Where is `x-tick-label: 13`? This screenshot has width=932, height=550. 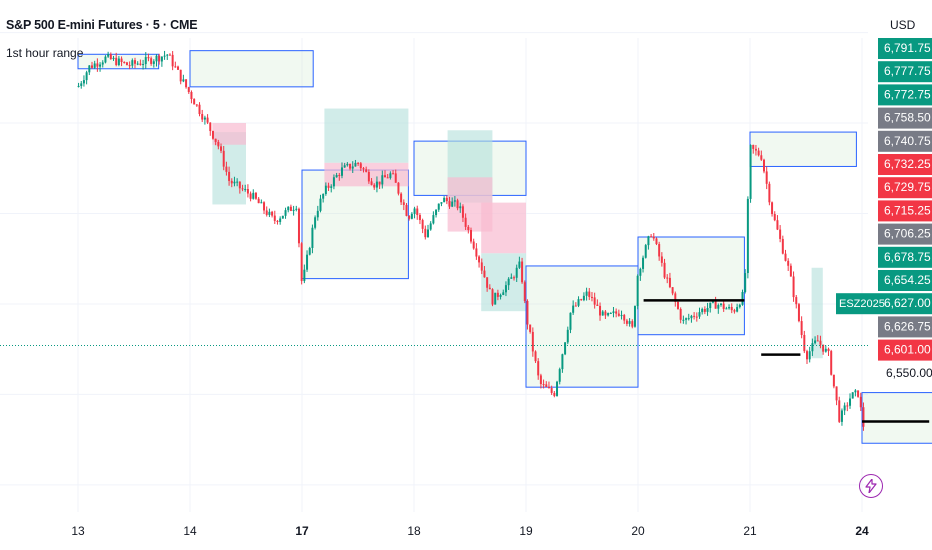 x-tick-label: 13 is located at coordinates (78, 531).